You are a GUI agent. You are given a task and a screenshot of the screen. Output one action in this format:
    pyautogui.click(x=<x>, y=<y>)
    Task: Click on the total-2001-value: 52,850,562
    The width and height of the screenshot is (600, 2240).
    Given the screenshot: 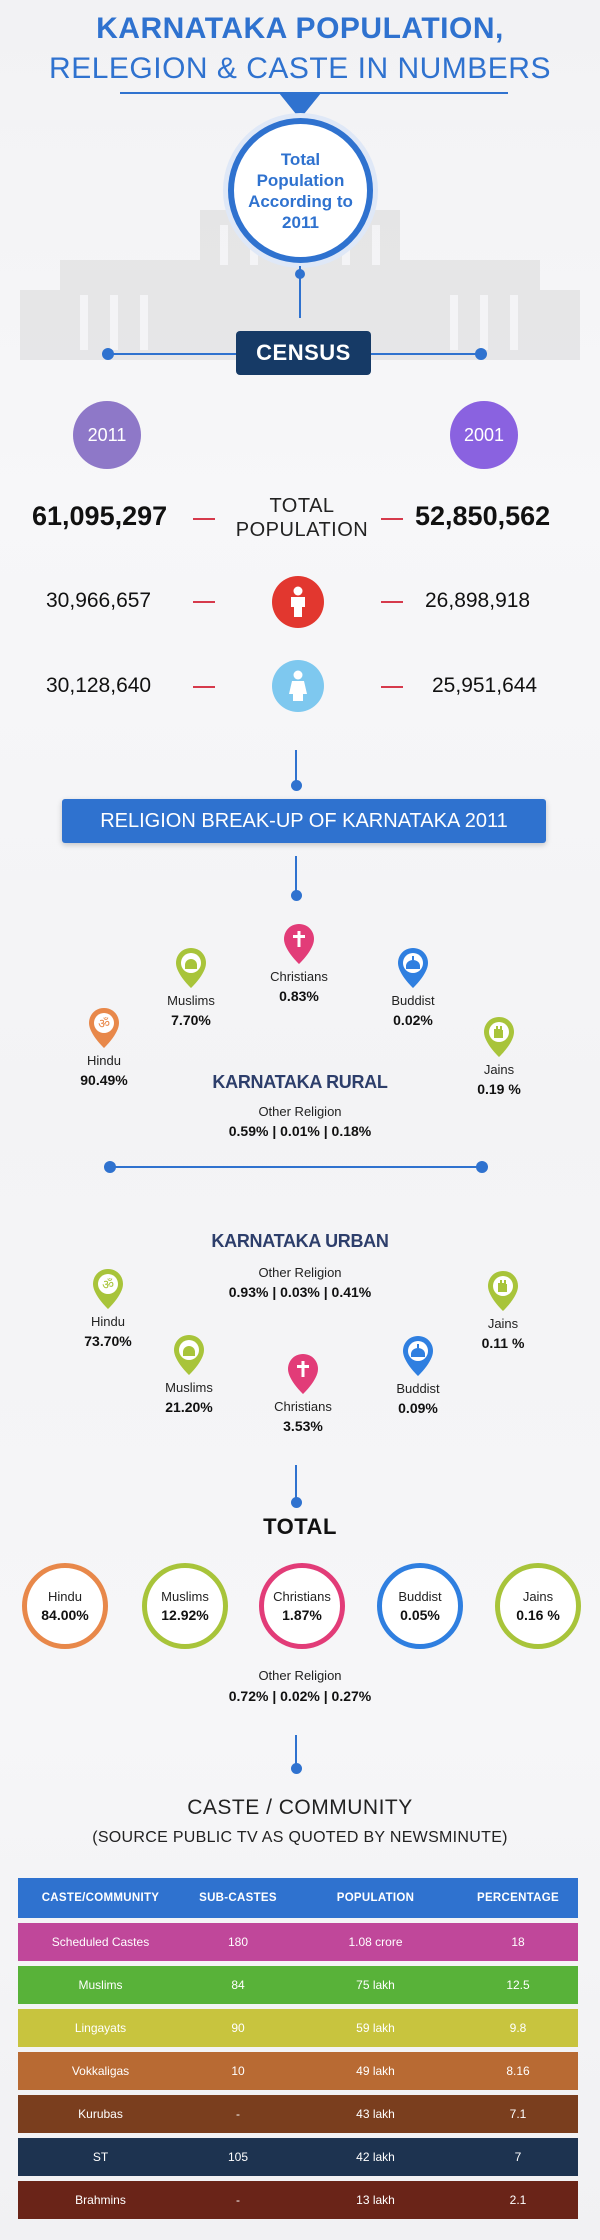 What is the action you would take?
    pyautogui.click(x=483, y=516)
    